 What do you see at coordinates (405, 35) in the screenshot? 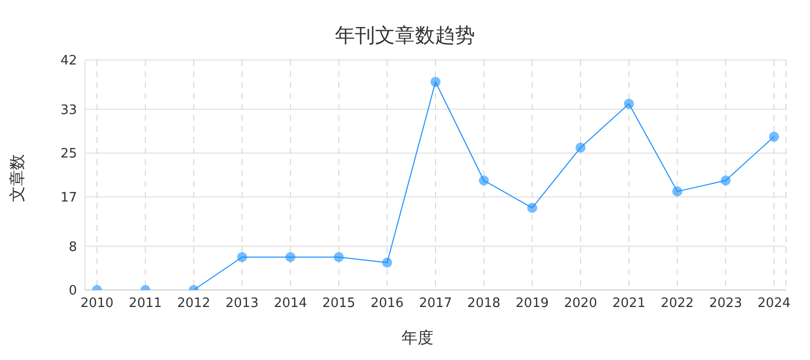
I see `chart-title: 年刊文章数趋势` at bounding box center [405, 35].